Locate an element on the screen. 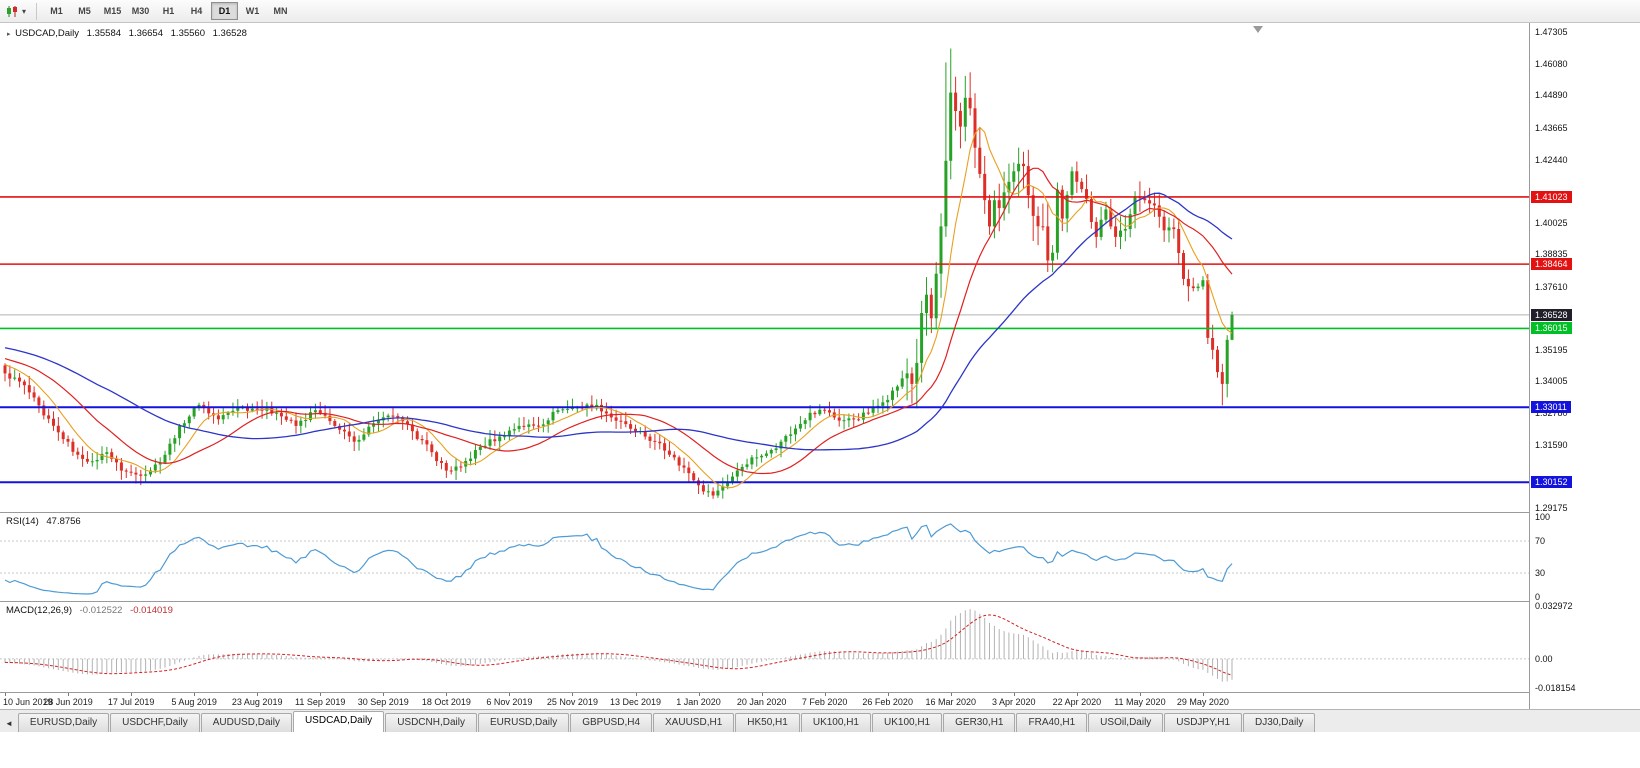  scroll-to-end-marker is located at coordinates (1258, 29).